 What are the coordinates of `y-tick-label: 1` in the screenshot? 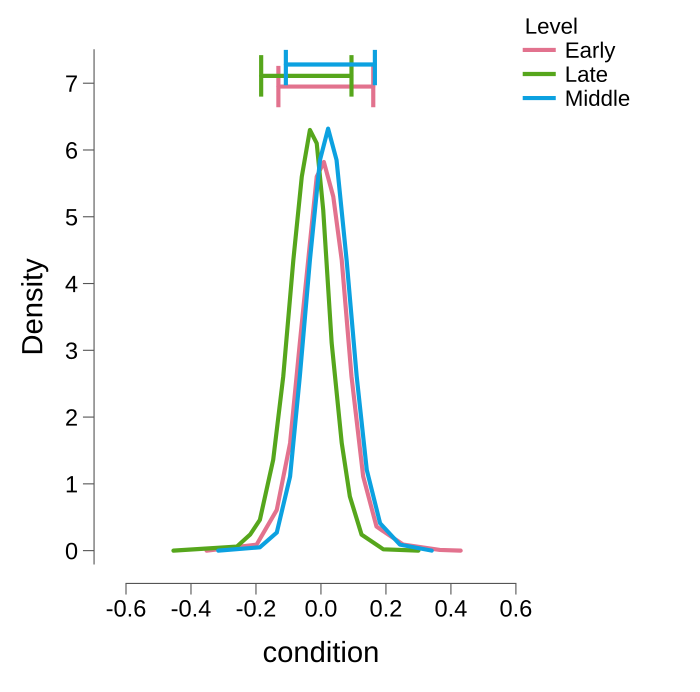 It's located at (71, 484).